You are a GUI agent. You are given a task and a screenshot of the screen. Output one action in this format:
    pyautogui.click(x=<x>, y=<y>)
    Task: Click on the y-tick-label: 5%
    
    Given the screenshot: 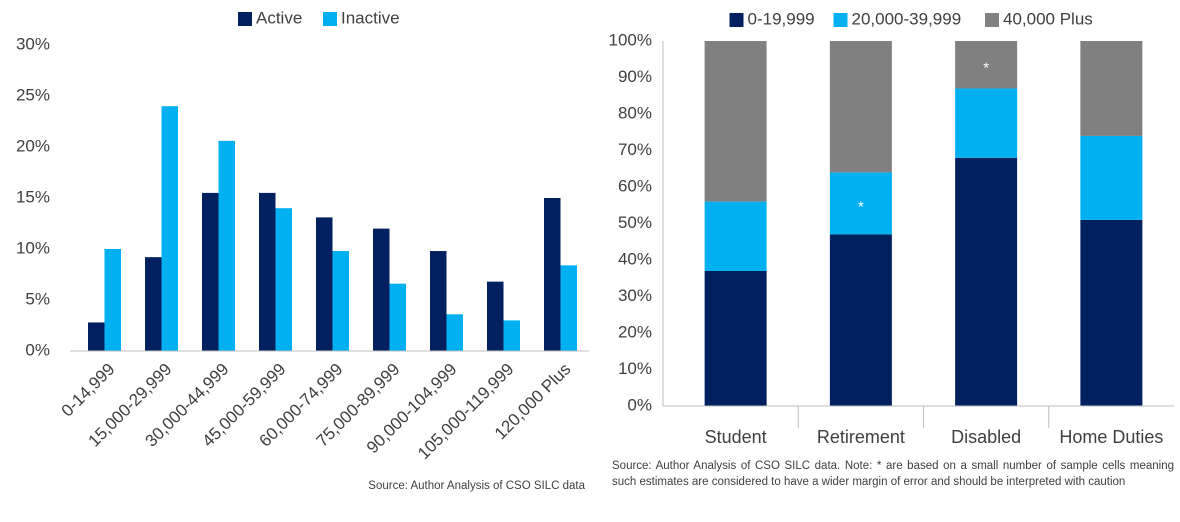 What is the action you would take?
    pyautogui.click(x=37, y=298)
    